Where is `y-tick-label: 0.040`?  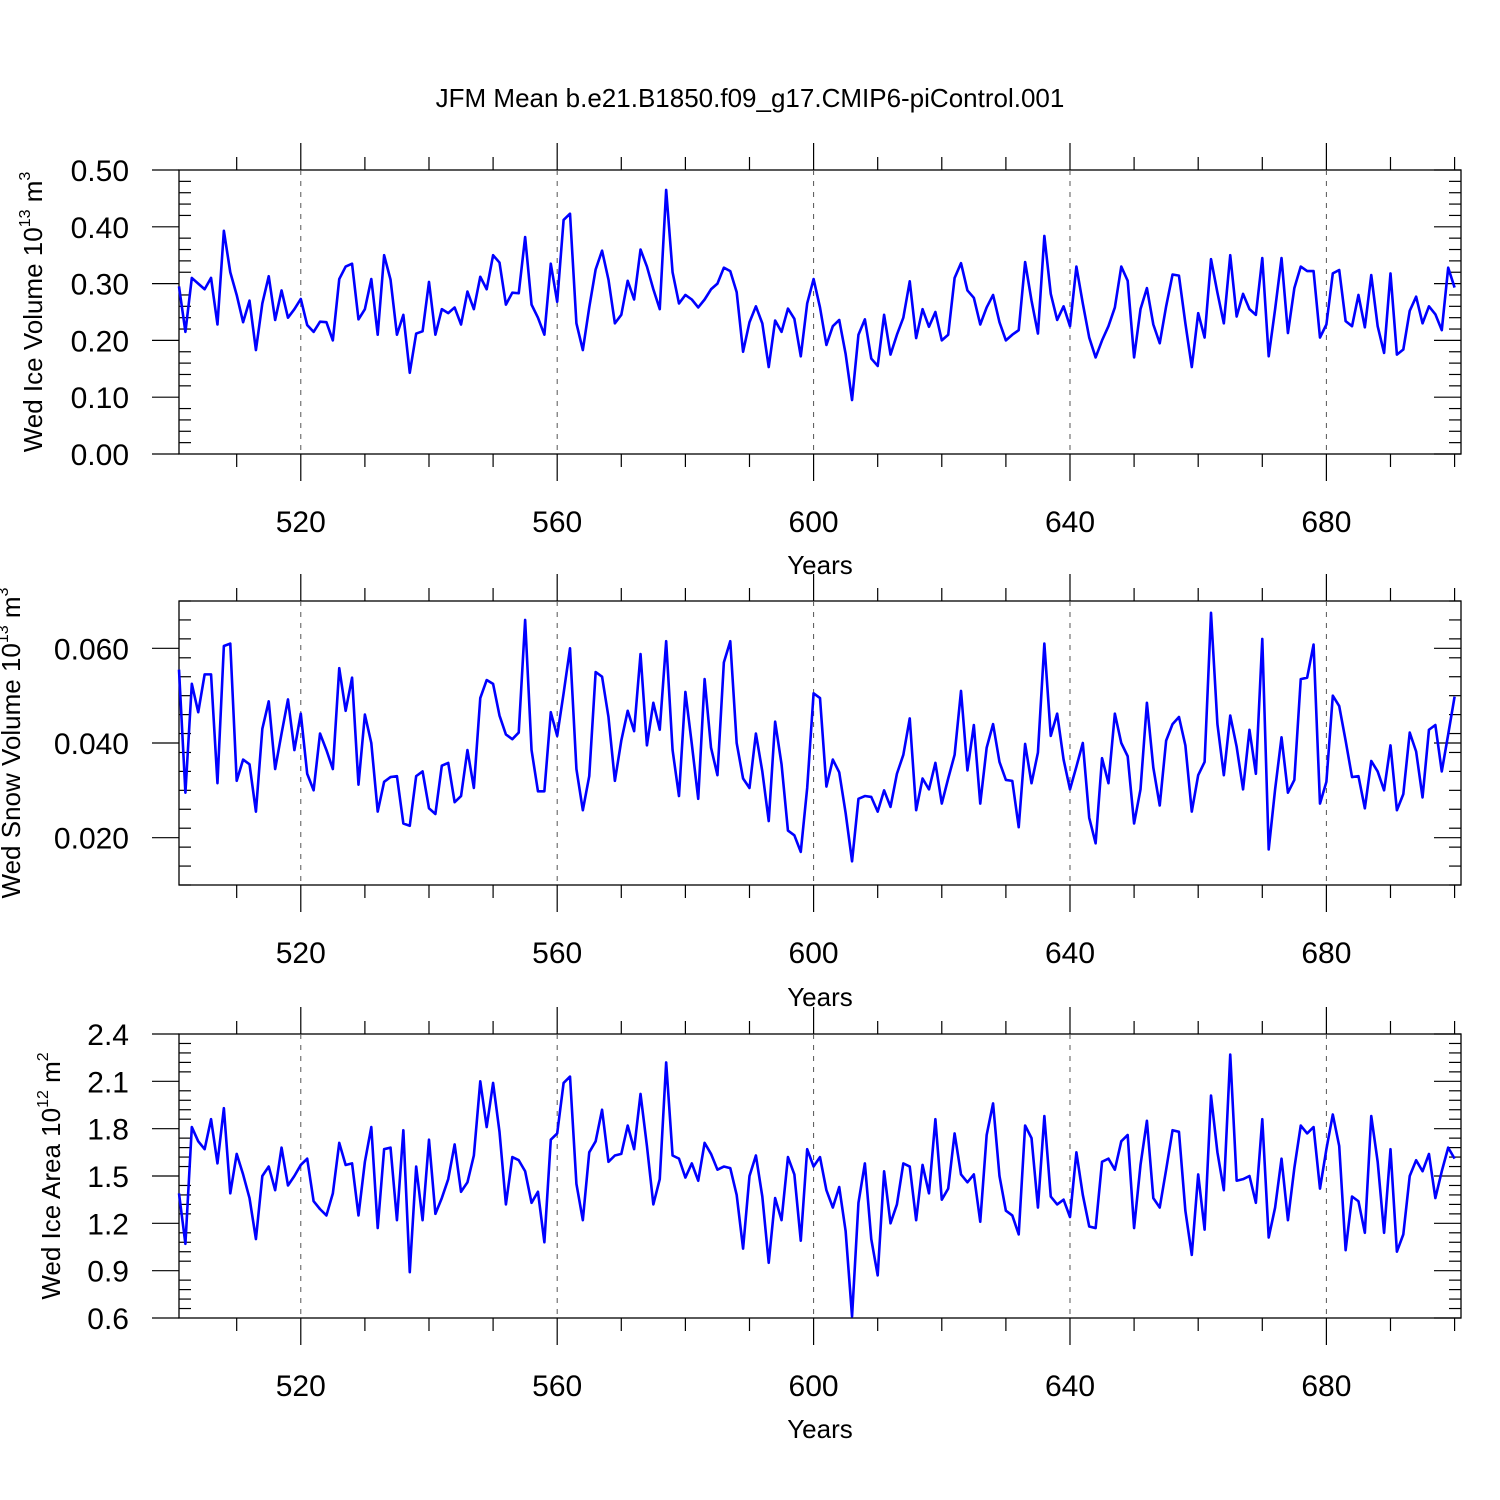
y-tick-label: 0.040 is located at coordinates (91, 744).